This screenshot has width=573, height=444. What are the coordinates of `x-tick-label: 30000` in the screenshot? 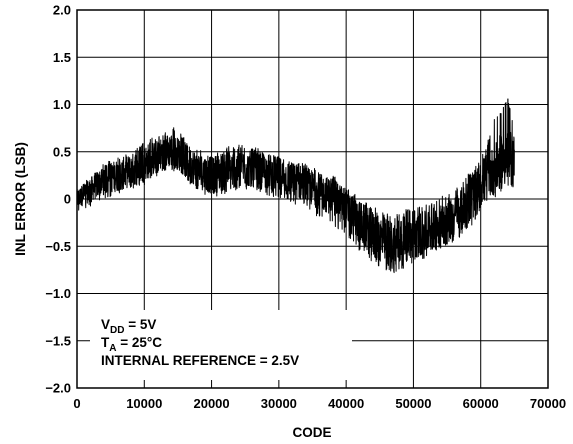 It's located at (279, 403).